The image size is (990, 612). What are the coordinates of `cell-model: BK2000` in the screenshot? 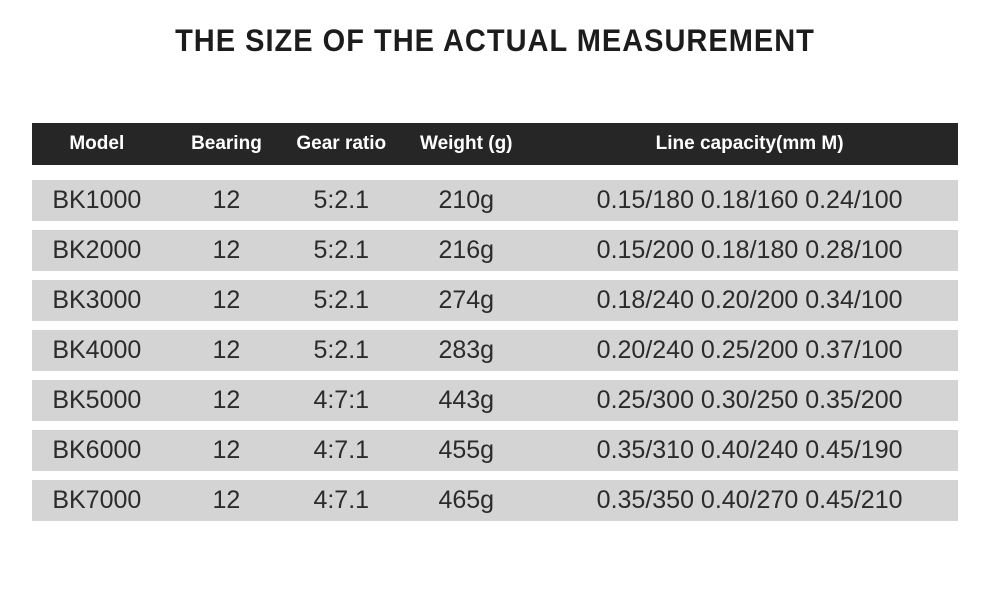 It's located at (97, 250).